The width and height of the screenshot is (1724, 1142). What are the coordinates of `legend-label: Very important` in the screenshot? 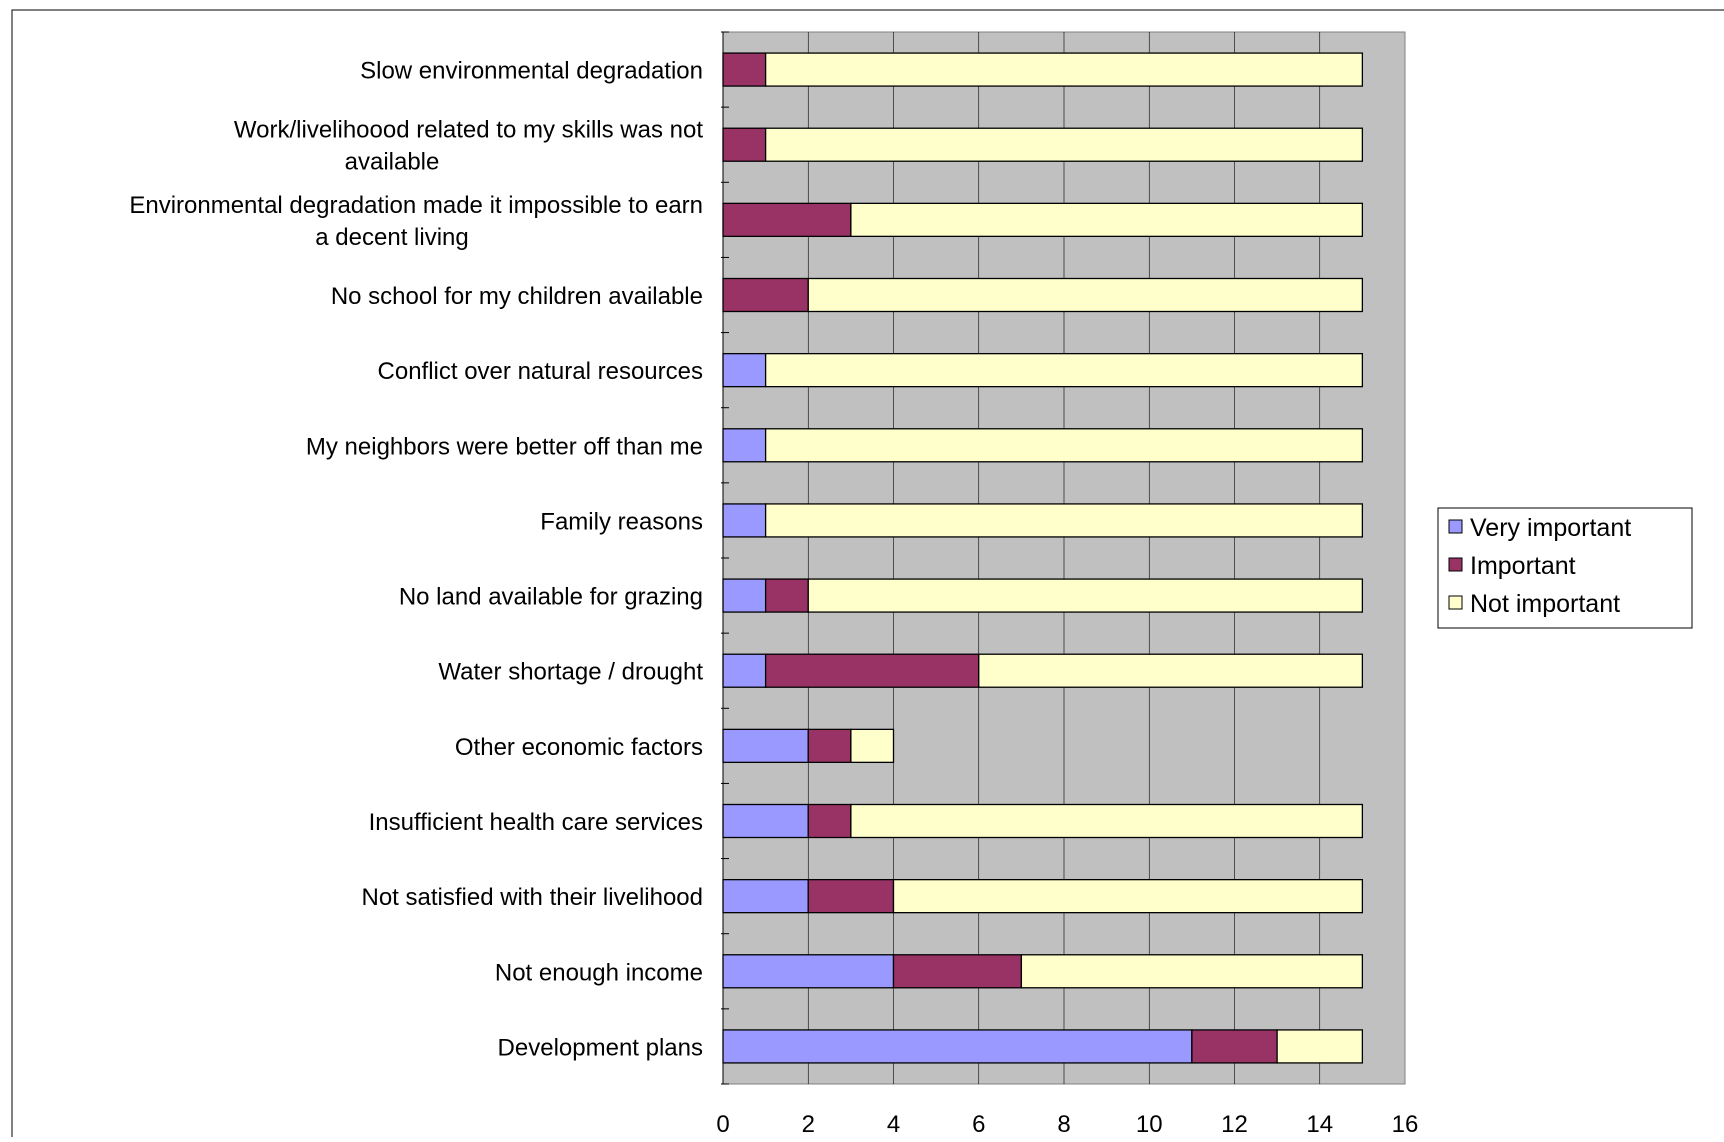 It's located at (1550, 528).